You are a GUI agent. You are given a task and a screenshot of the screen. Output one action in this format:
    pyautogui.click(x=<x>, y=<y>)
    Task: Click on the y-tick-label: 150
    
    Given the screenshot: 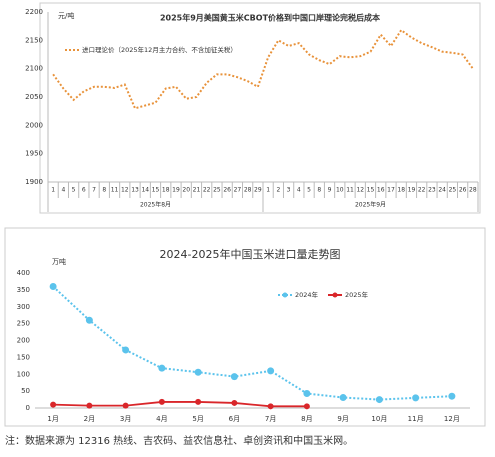 What is the action you would take?
    pyautogui.click(x=23, y=357)
    